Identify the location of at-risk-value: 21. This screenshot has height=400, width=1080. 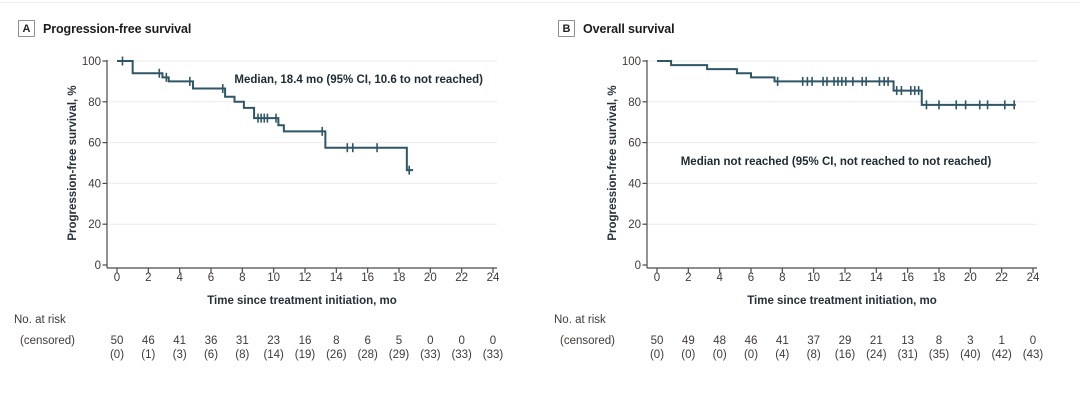
(876, 341).